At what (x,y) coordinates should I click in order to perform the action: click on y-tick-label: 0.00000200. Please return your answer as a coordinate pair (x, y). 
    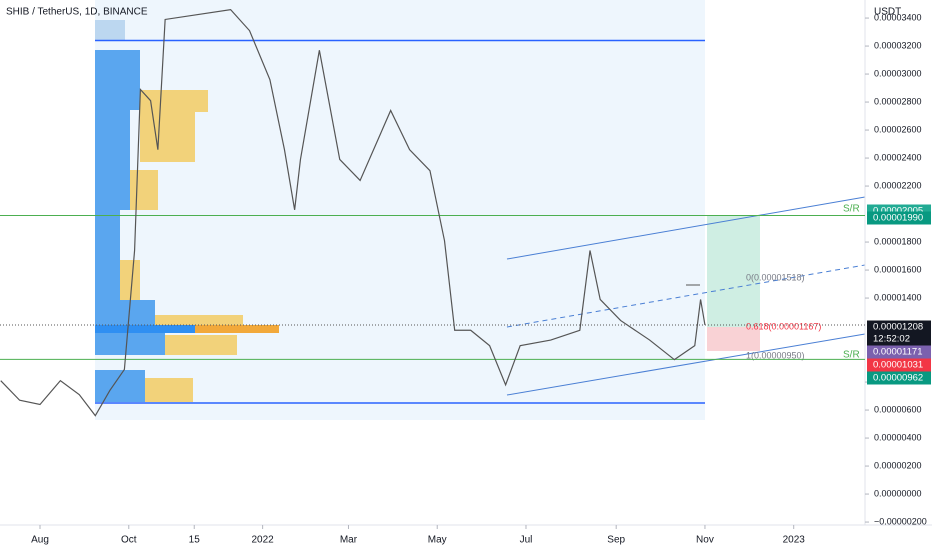
    Looking at the image, I should click on (898, 465).